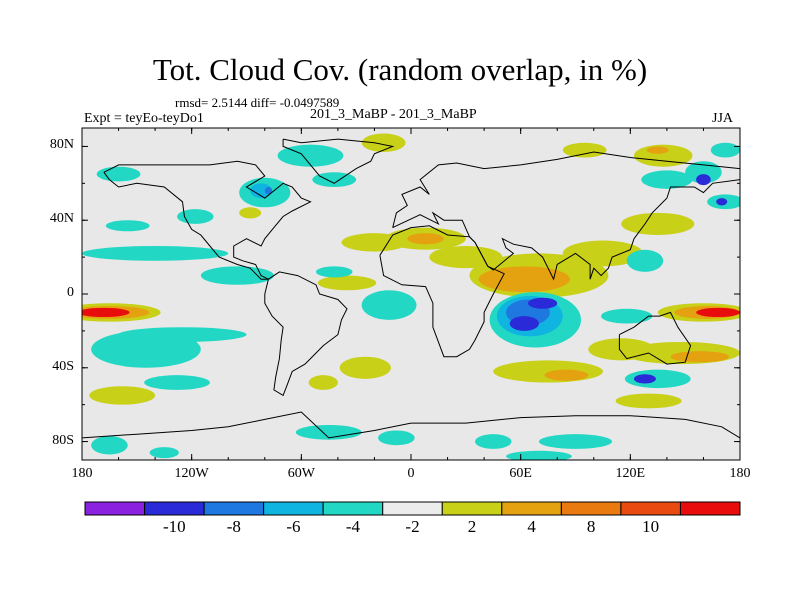  I want to click on colorbar-tick-label: -8, so click(233, 526).